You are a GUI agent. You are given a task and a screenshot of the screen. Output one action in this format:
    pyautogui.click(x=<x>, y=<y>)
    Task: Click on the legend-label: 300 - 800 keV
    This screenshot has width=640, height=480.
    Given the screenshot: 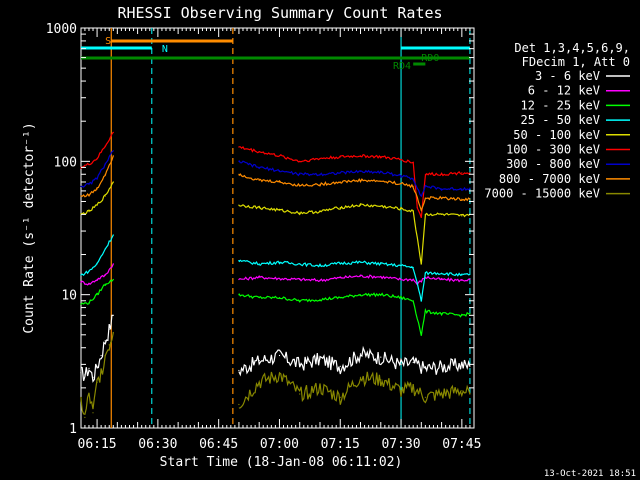 What is the action you would take?
    pyautogui.click(x=553, y=164)
    